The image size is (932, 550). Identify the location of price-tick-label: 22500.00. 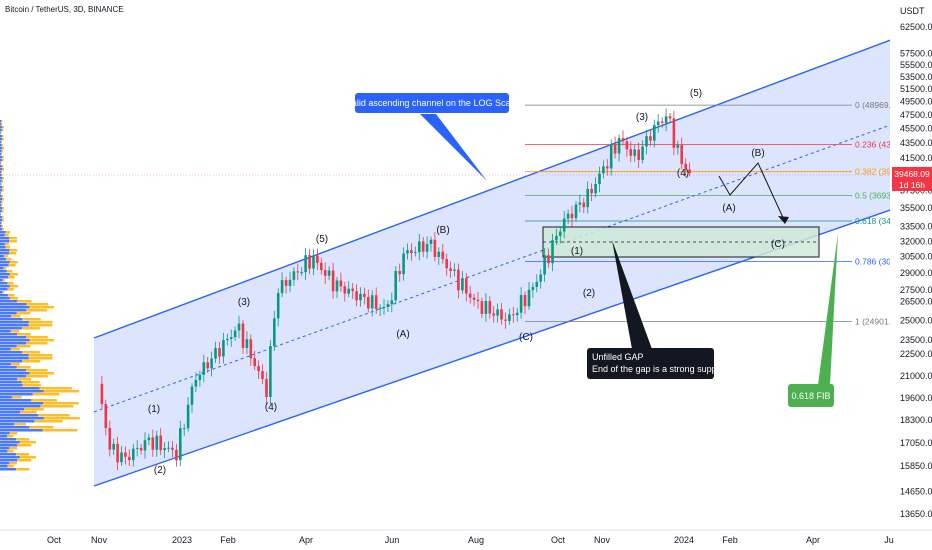
(916, 354).